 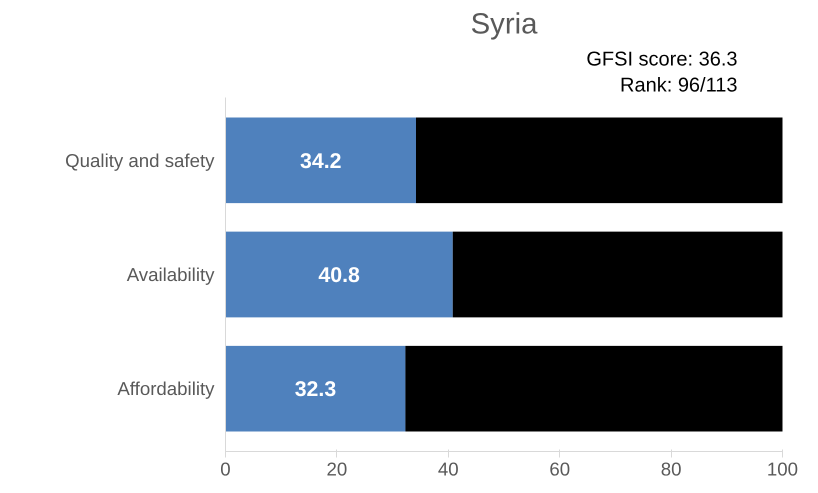 I want to click on x-tick-label: 80, so click(x=671, y=469).